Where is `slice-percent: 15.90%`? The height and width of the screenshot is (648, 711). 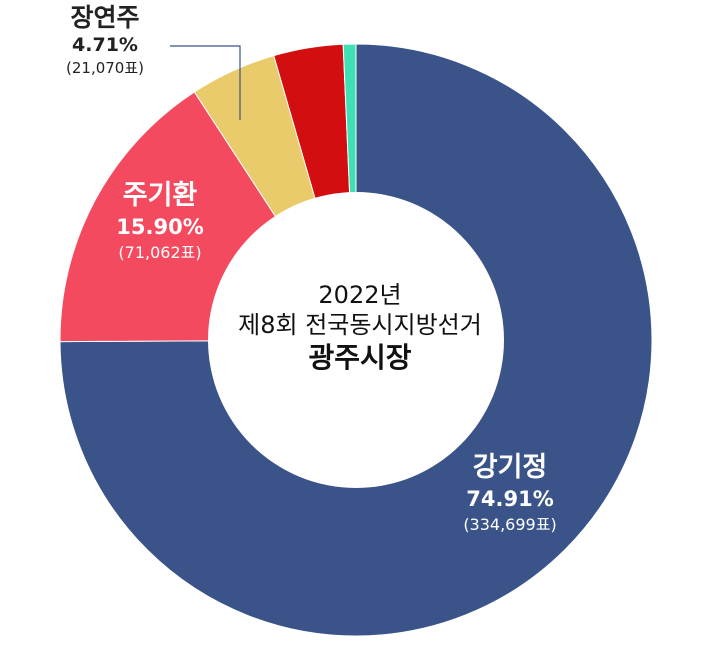
slice-percent: 15.90% is located at coordinates (160, 227).